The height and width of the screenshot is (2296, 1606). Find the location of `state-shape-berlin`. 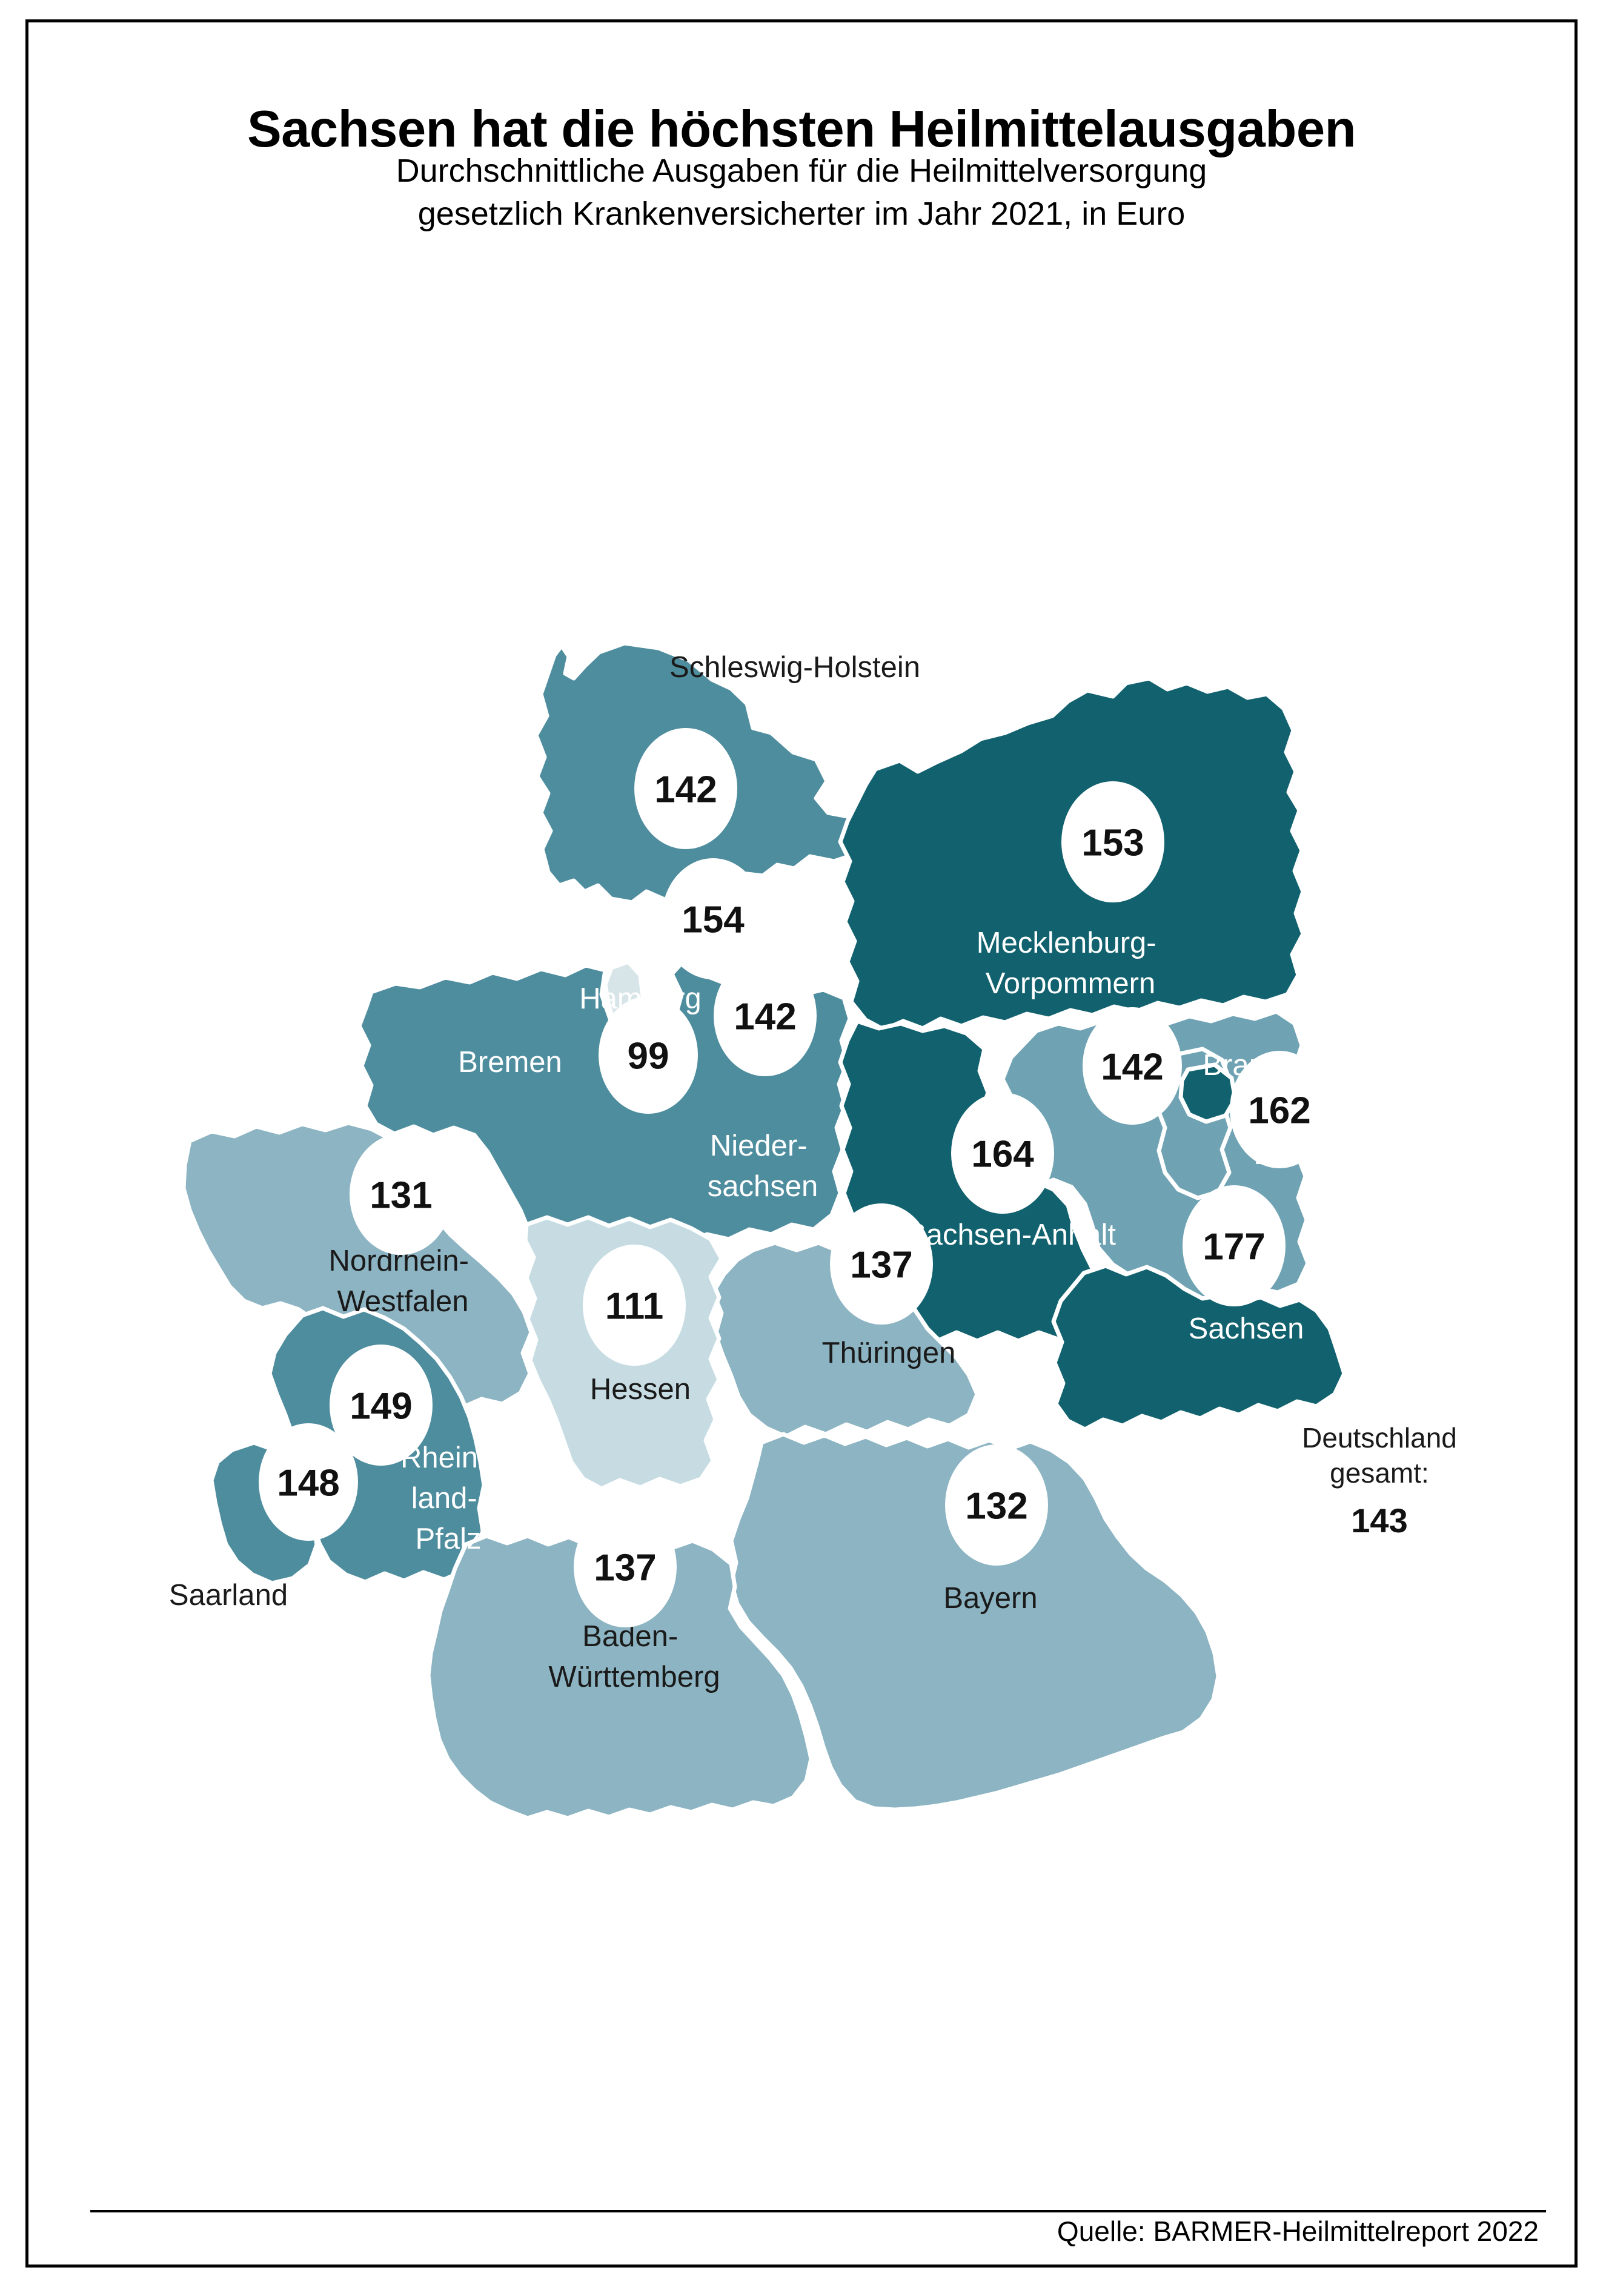

state-shape-berlin is located at coordinates (1208, 1093).